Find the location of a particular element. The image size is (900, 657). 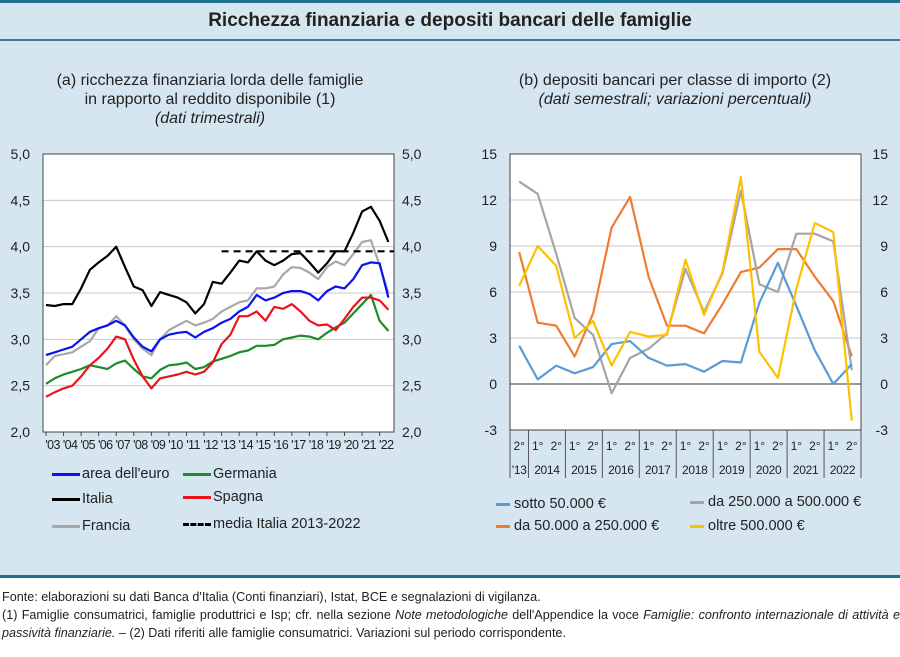

legend-label: Francia is located at coordinates (106, 526).